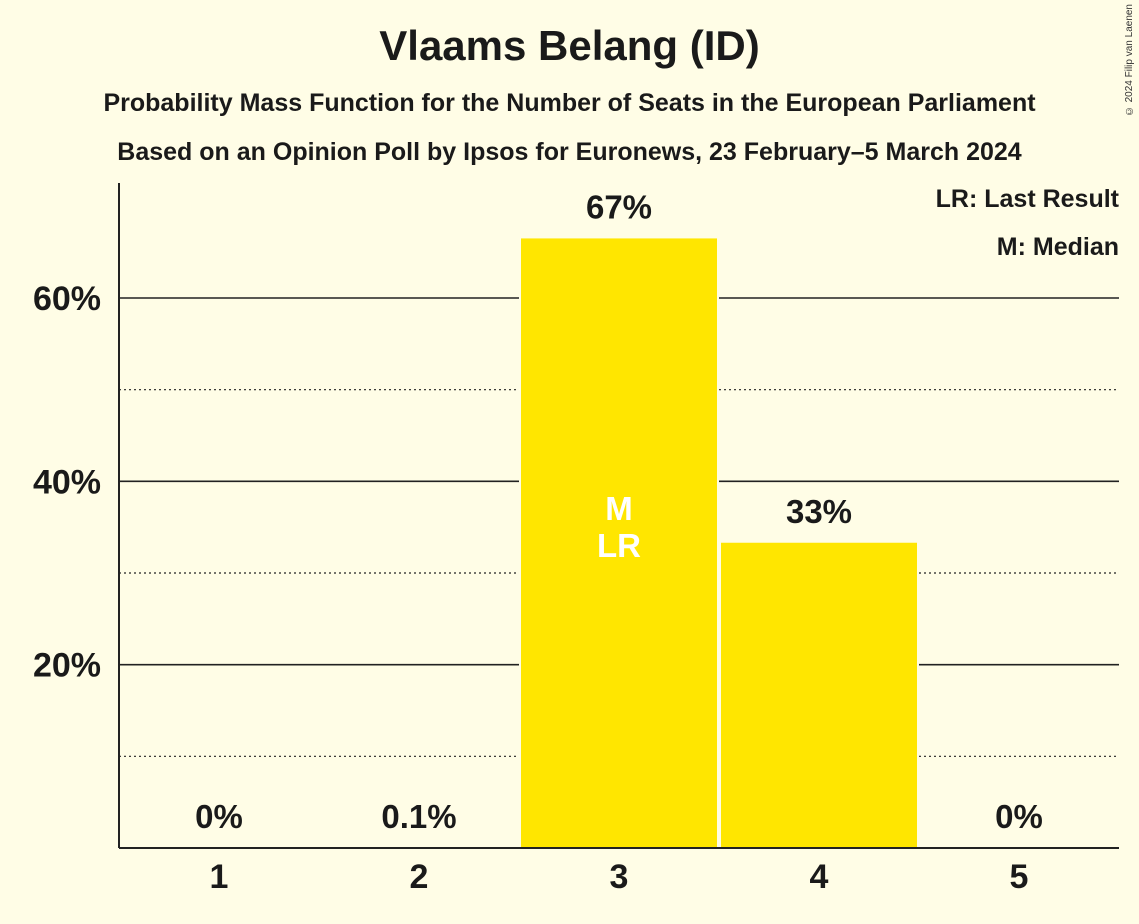 This screenshot has width=1139, height=924. I want to click on data-label: 33%, so click(819, 511).